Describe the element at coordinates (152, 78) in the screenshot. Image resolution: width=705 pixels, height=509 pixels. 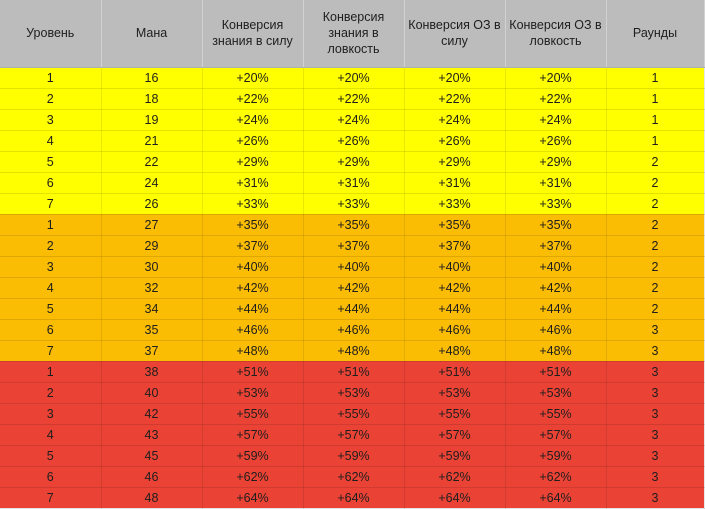
I see `cell-mana: 16` at that location.